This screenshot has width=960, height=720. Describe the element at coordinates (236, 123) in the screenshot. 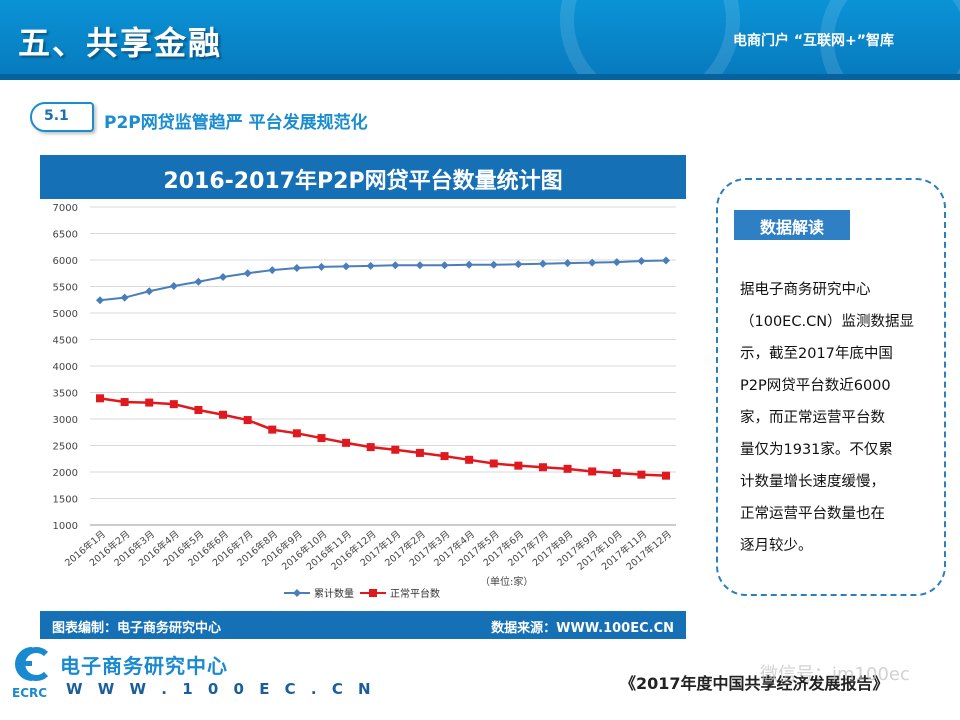

I see `section-title: P2P网贷监管趋严 平台发展规范化` at that location.